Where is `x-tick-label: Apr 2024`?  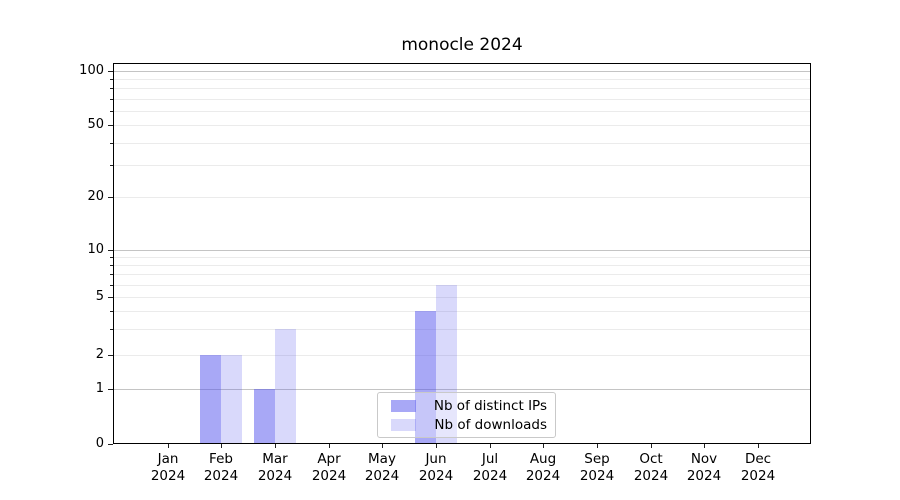
x-tick-label: Apr 2024 is located at coordinates (329, 468).